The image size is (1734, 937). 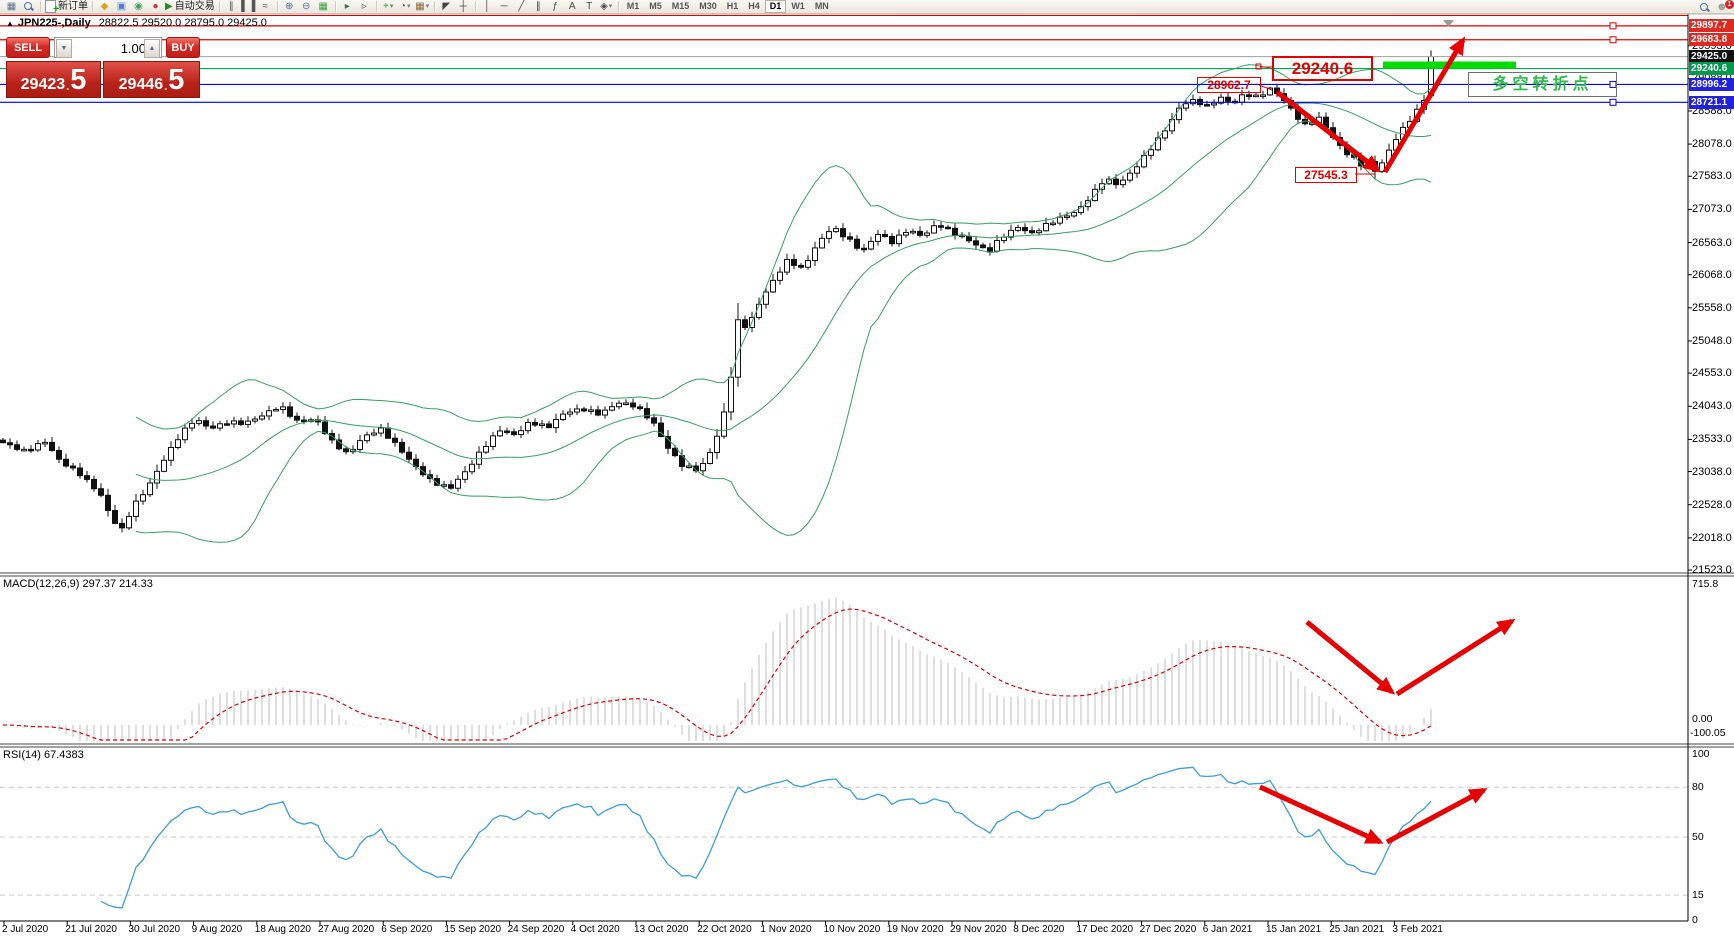 What do you see at coordinates (1712, 144) in the screenshot?
I see `price-tick: 28078.0` at bounding box center [1712, 144].